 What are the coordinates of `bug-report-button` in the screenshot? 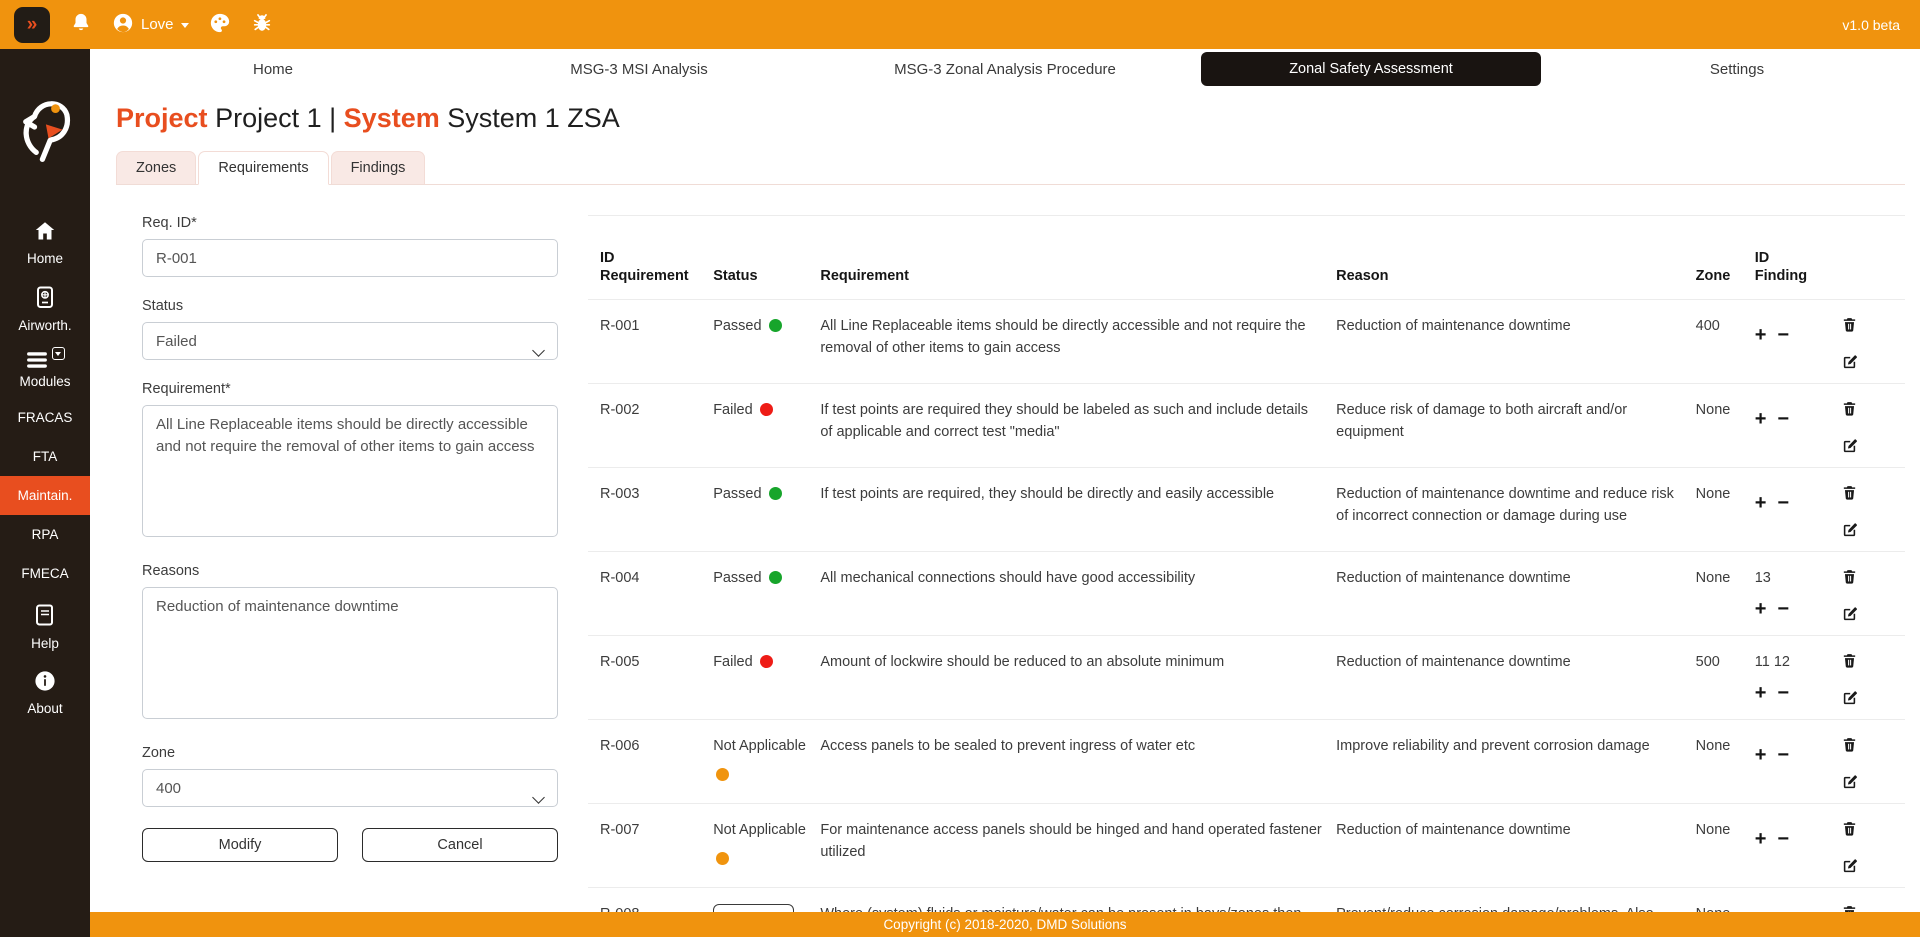 It's located at (262, 24).